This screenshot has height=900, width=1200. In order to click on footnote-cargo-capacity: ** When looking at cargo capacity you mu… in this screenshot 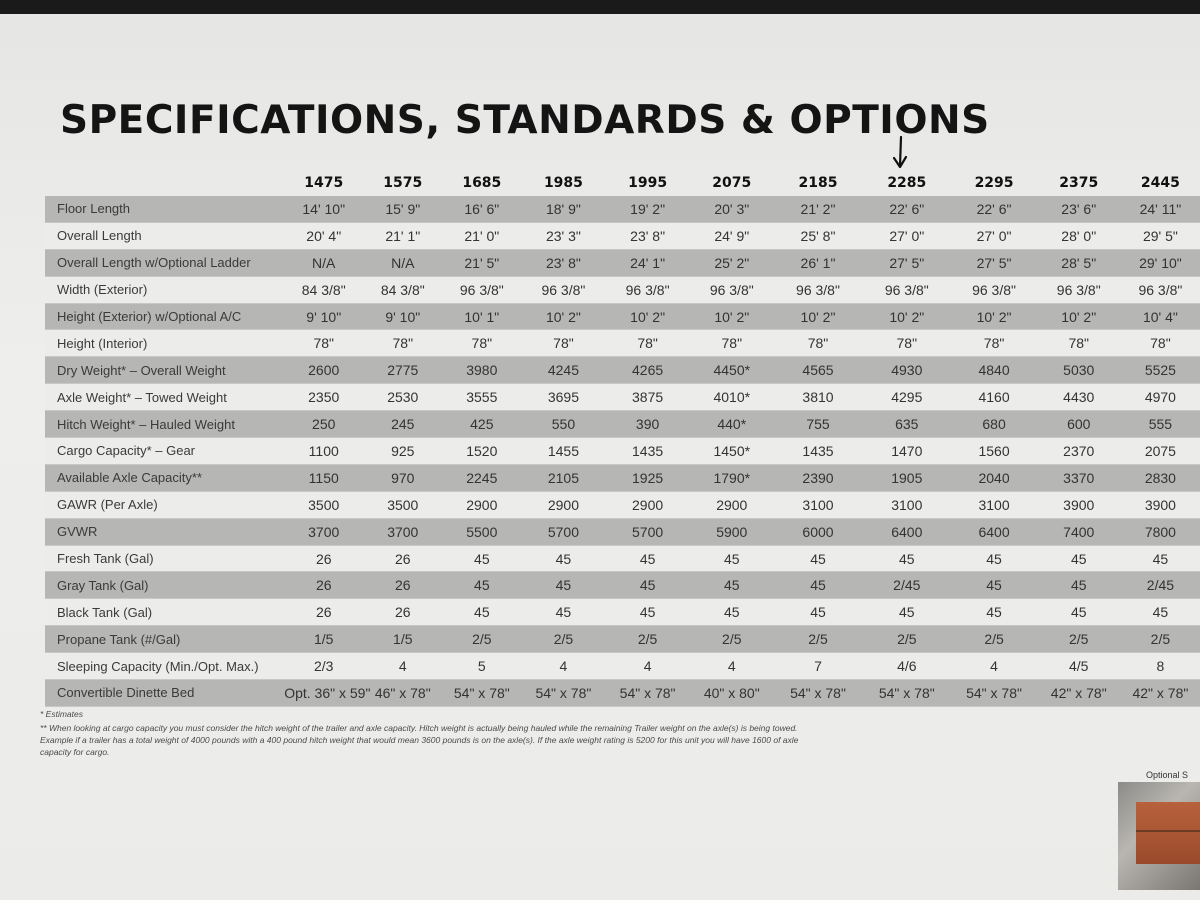, I will do `click(419, 740)`.